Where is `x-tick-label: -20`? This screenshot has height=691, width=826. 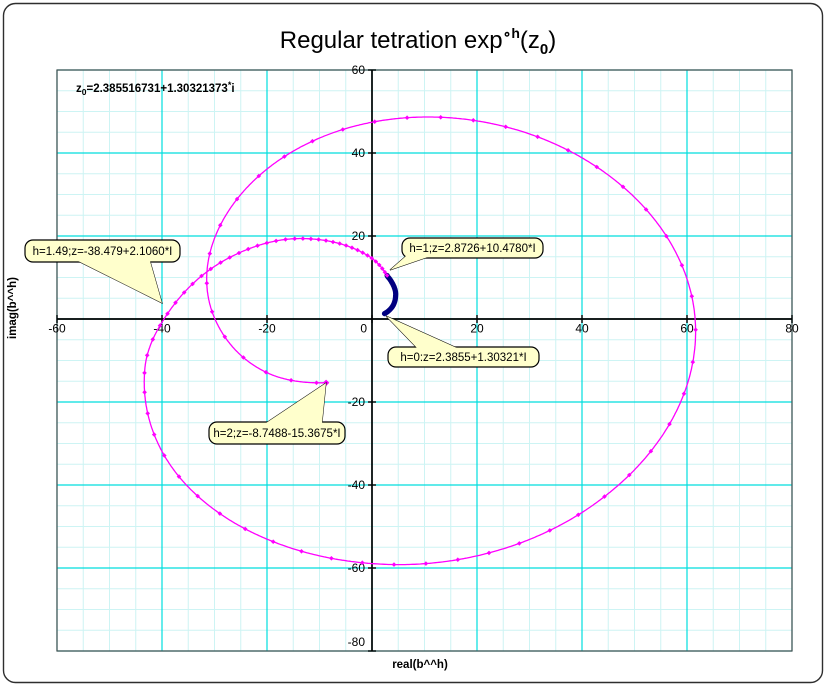 x-tick-label: -20 is located at coordinates (267, 329).